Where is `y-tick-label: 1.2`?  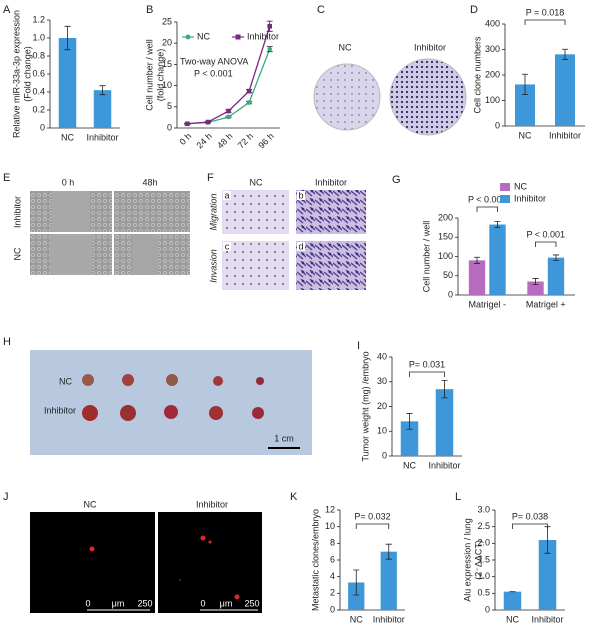
y-tick-label: 1.2 is located at coordinates (38, 19).